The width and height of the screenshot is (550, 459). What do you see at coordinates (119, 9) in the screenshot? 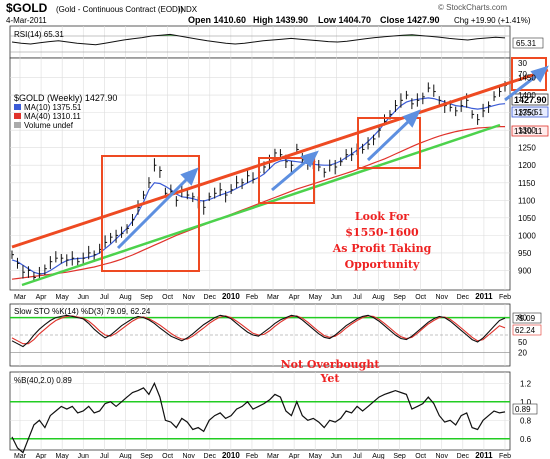
I see `instrument-name: (Gold - Continuous Contract (EOD))` at bounding box center [119, 9].